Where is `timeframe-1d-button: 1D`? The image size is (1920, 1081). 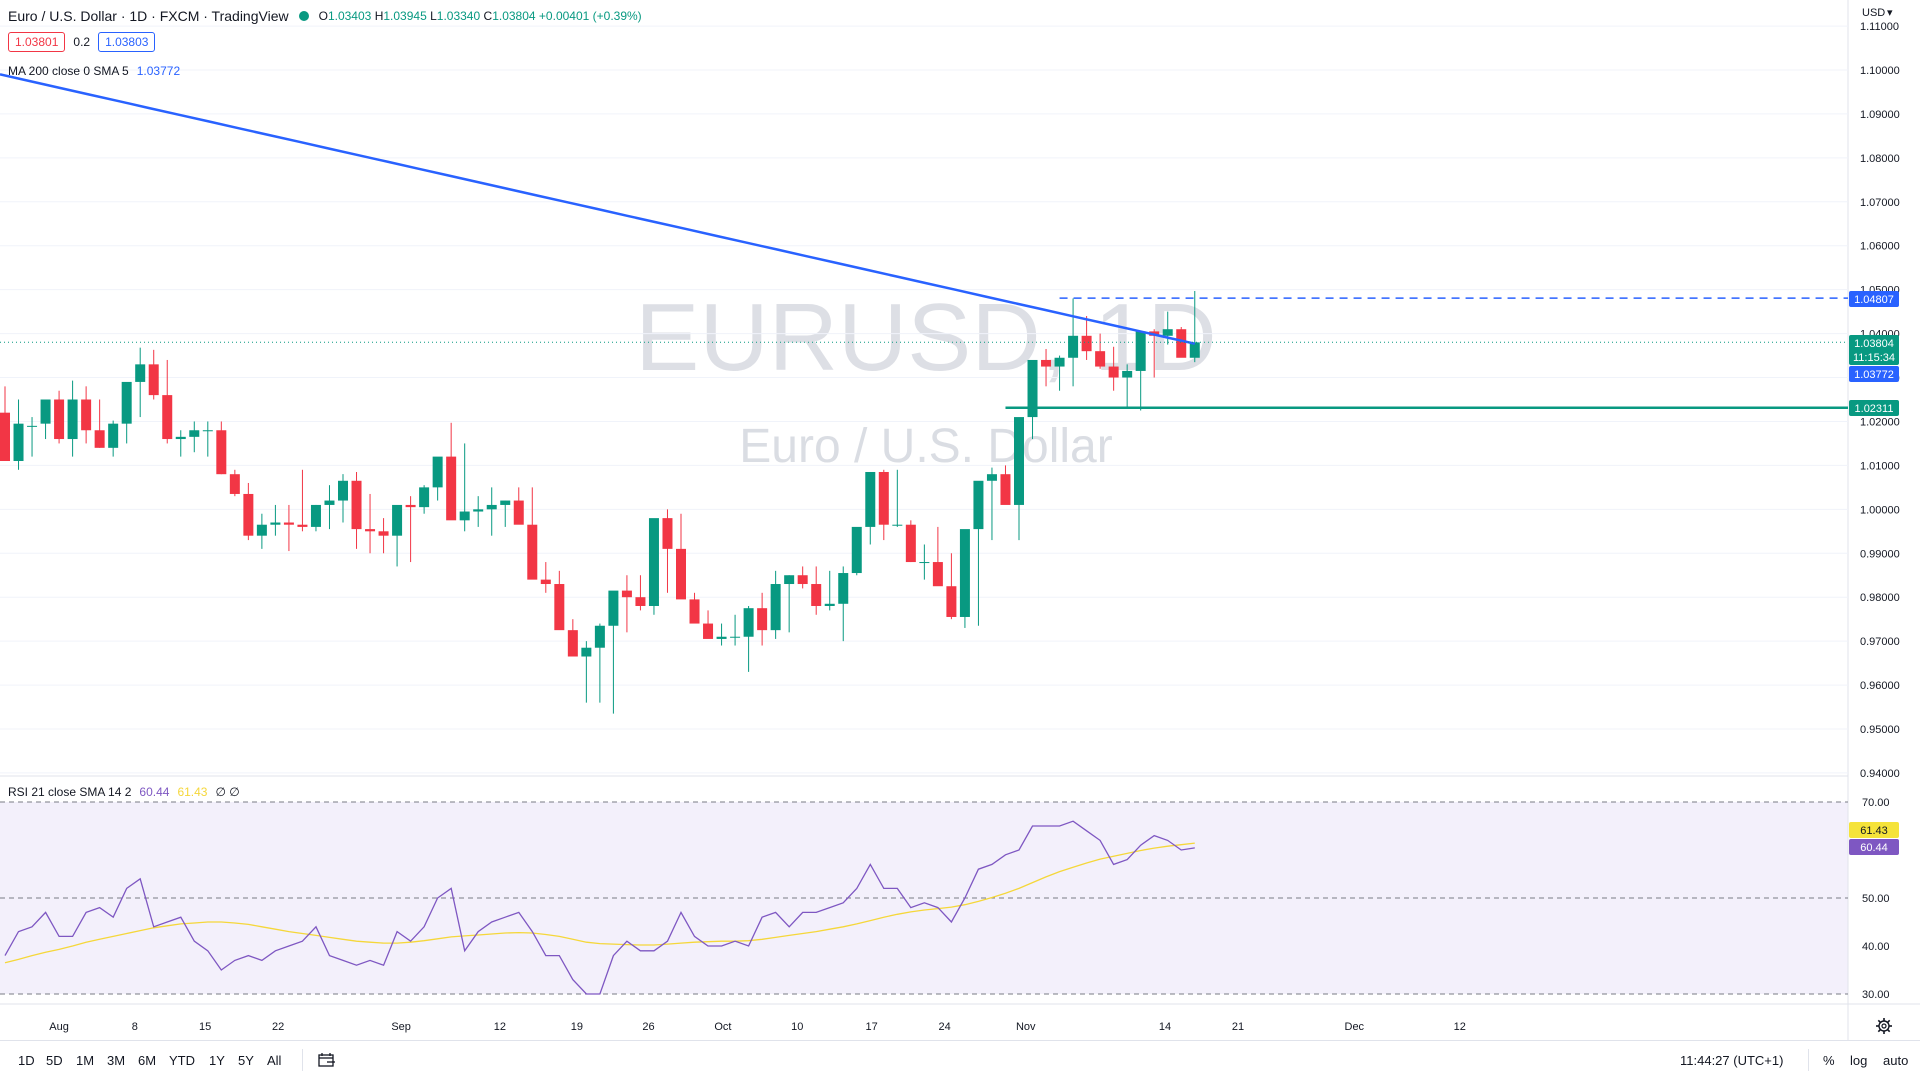 timeframe-1d-button: 1D is located at coordinates (26, 1060).